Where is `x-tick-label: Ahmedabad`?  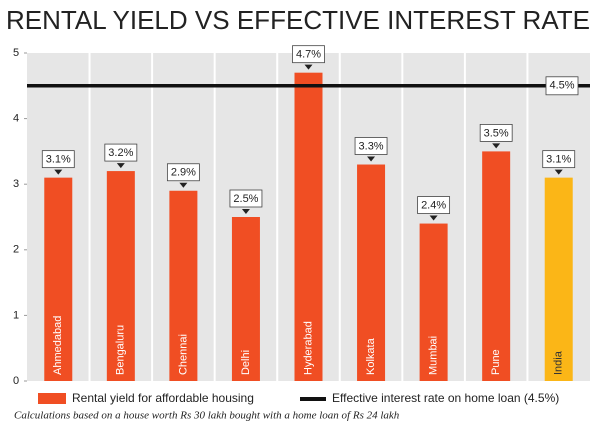 x-tick-label: Ahmedabad is located at coordinates (58, 345).